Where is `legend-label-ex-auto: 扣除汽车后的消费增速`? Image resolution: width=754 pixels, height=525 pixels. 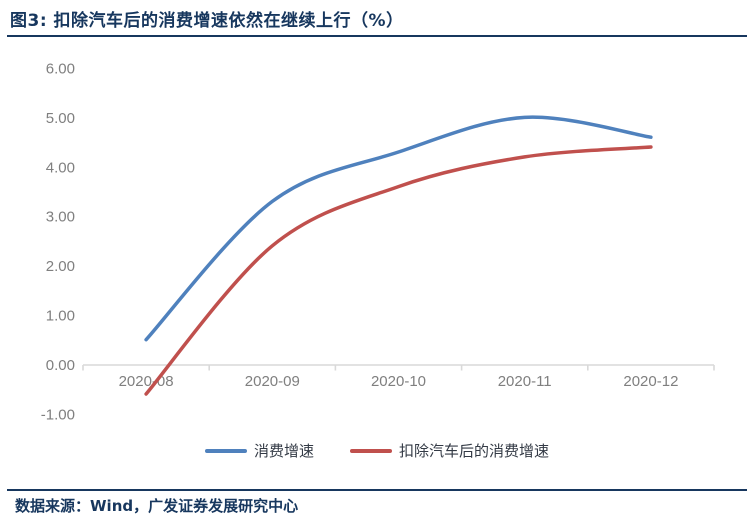
legend-label-ex-auto: 扣除汽车后的消费增速 is located at coordinates (474, 451).